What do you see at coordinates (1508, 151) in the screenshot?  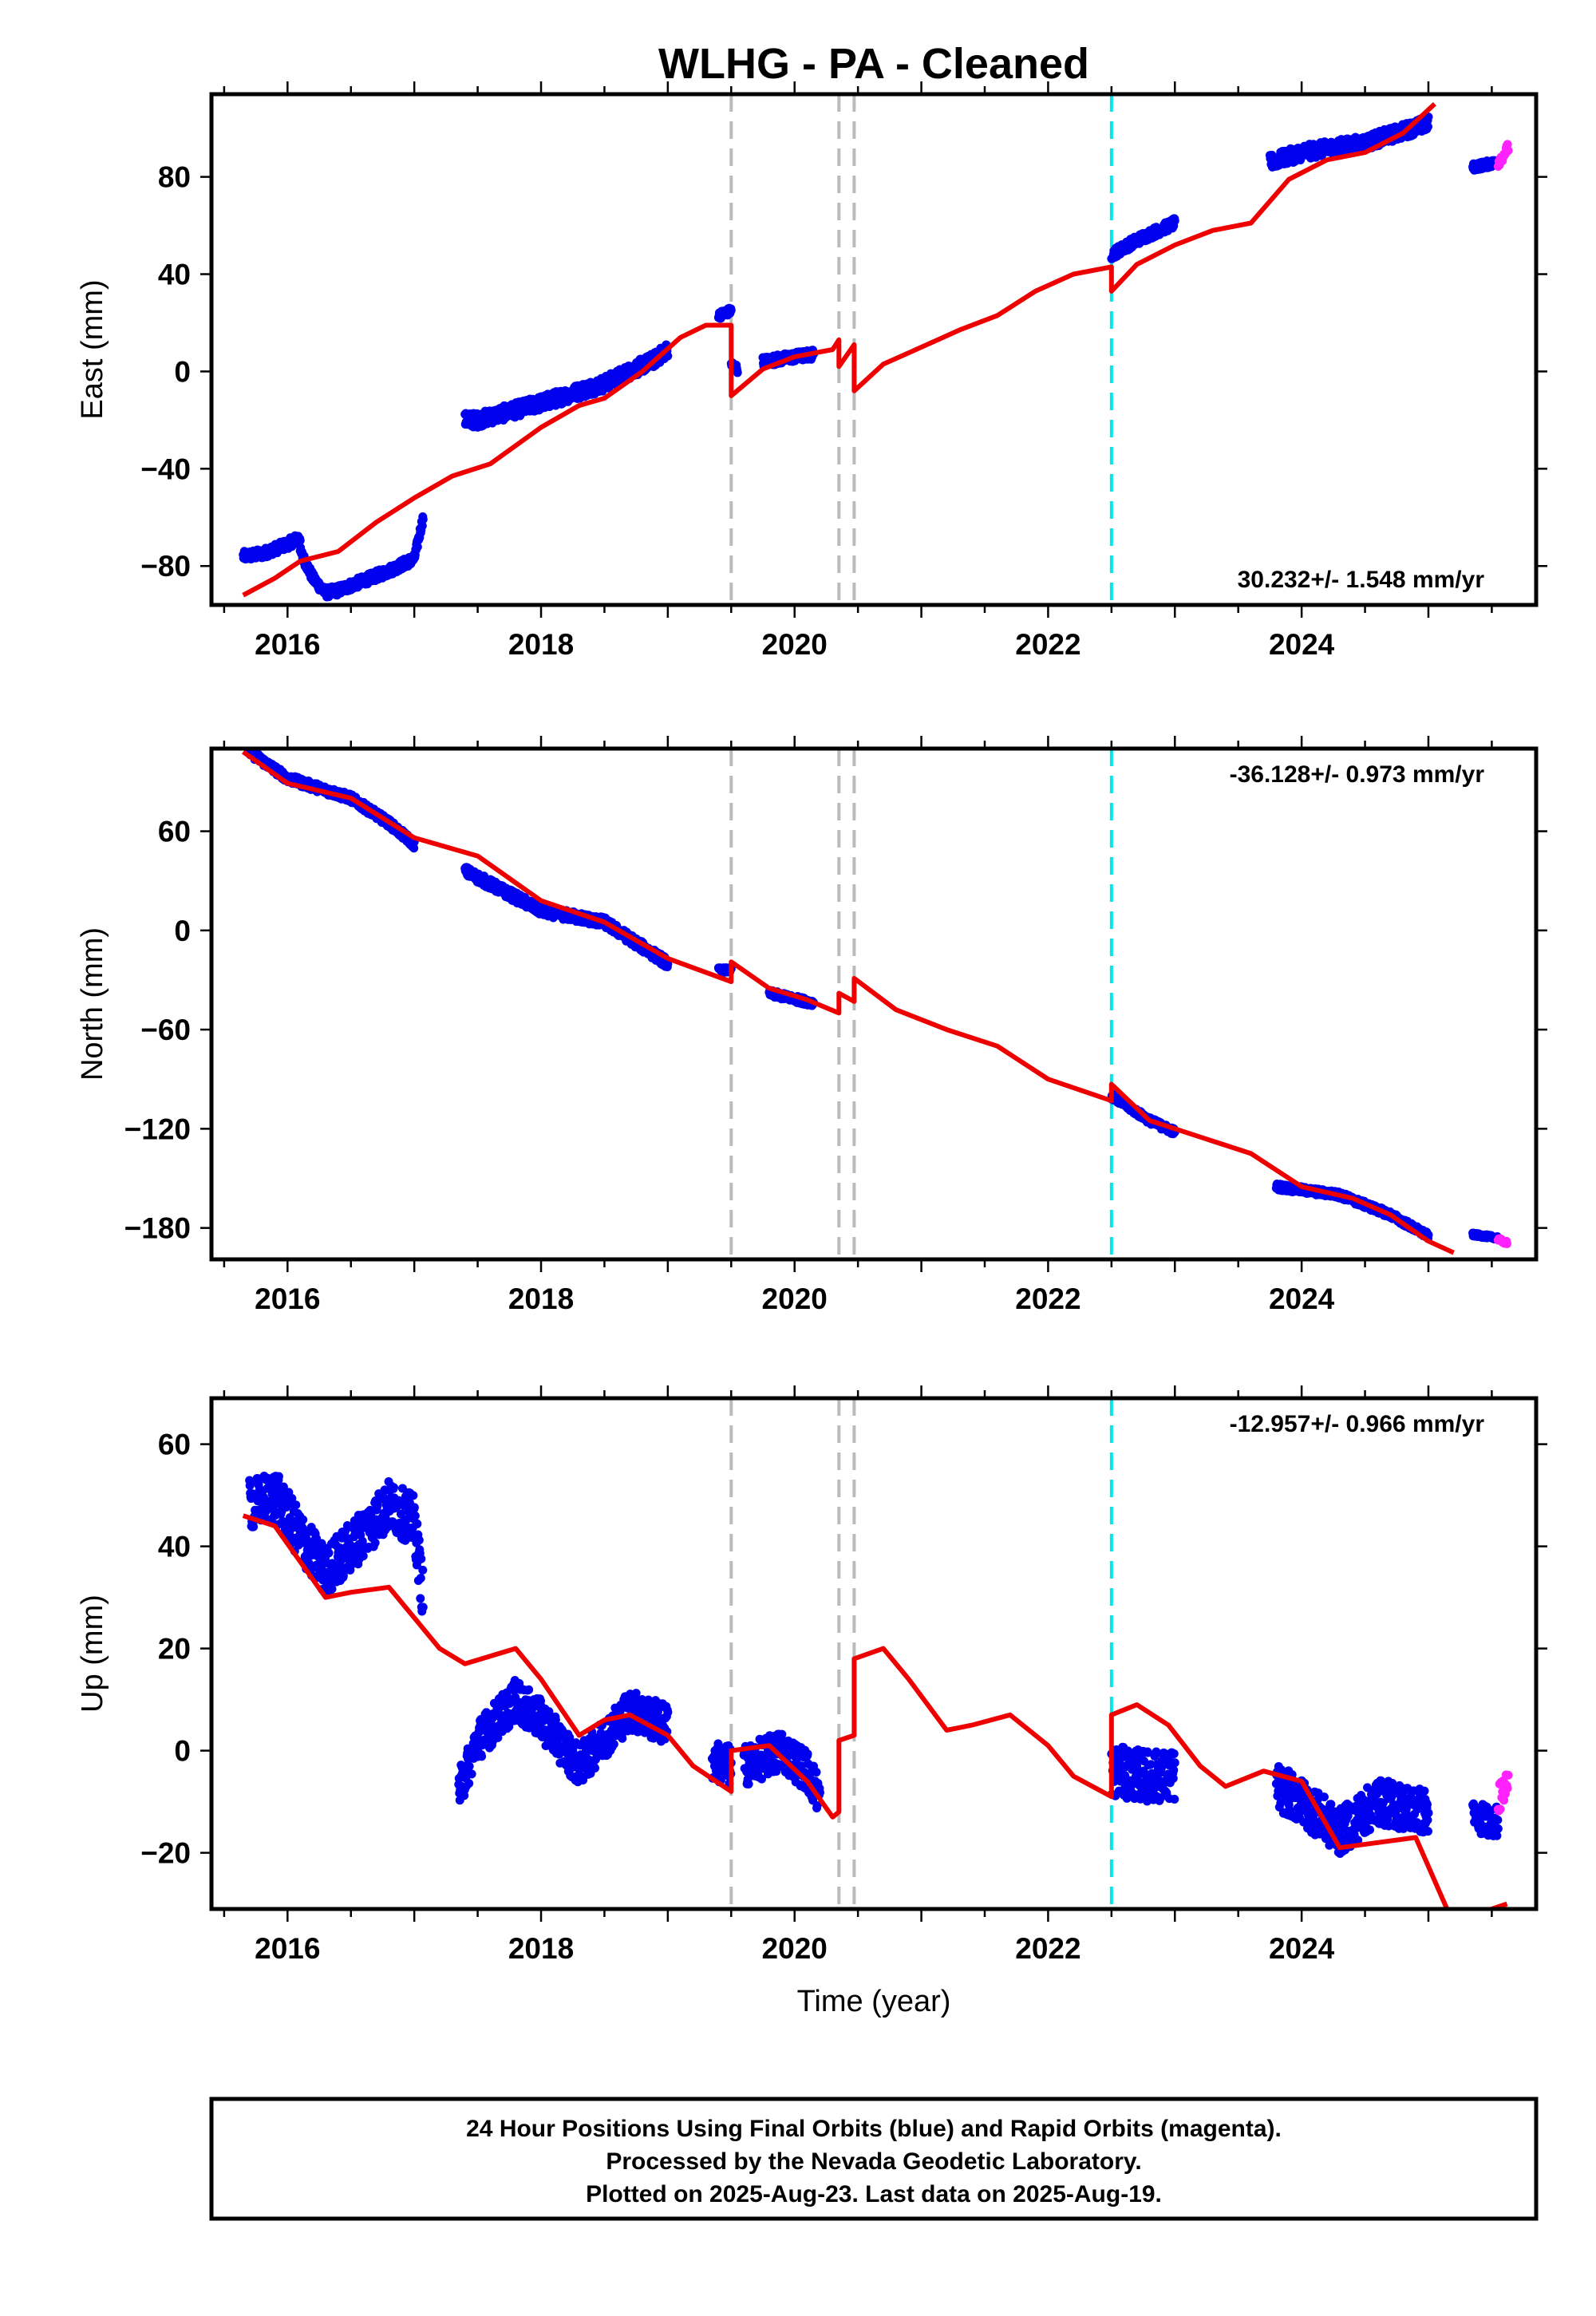 I see `east-rapid-point` at bounding box center [1508, 151].